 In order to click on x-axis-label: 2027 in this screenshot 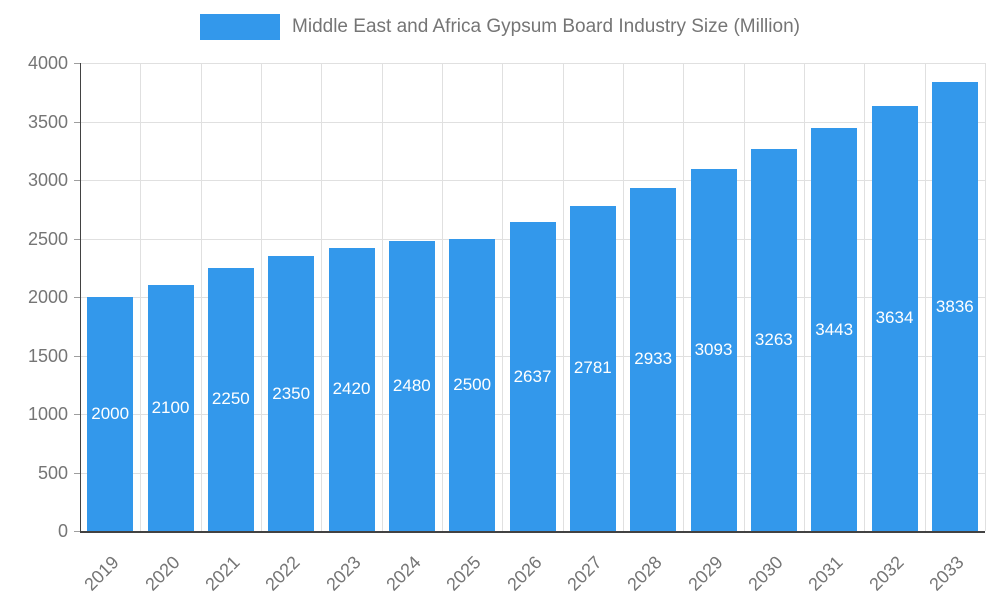, I will do `click(584, 573)`.